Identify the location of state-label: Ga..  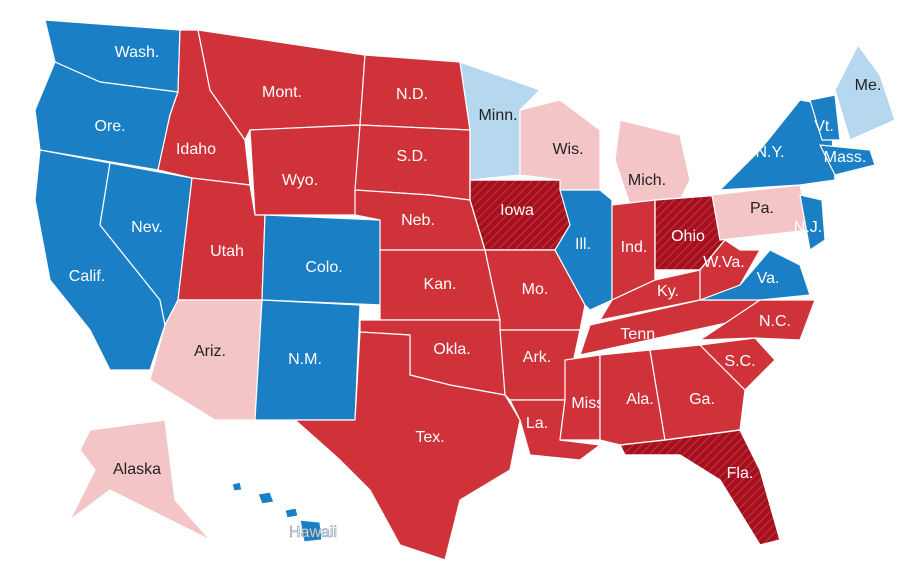
(702, 399).